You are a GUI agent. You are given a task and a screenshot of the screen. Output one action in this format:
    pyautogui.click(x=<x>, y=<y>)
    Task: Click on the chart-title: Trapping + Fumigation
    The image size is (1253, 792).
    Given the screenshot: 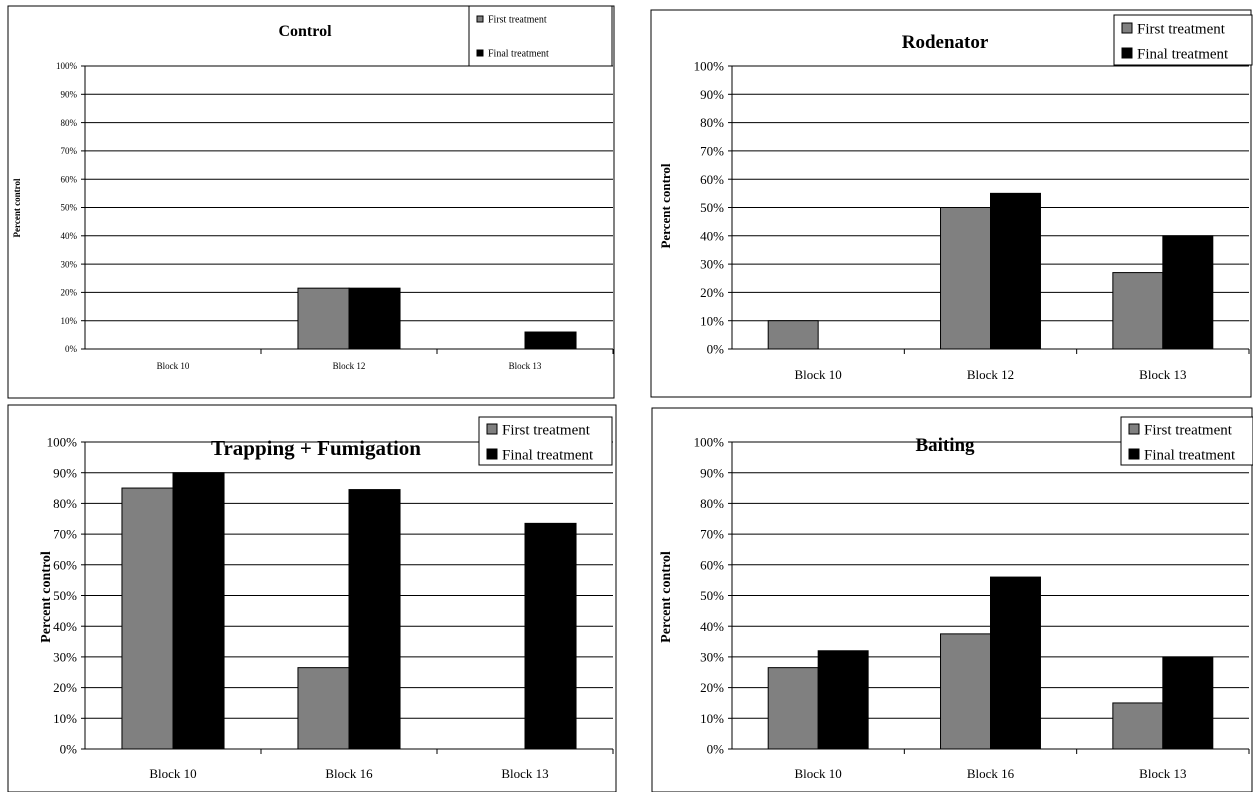 What is the action you would take?
    pyautogui.click(x=316, y=448)
    